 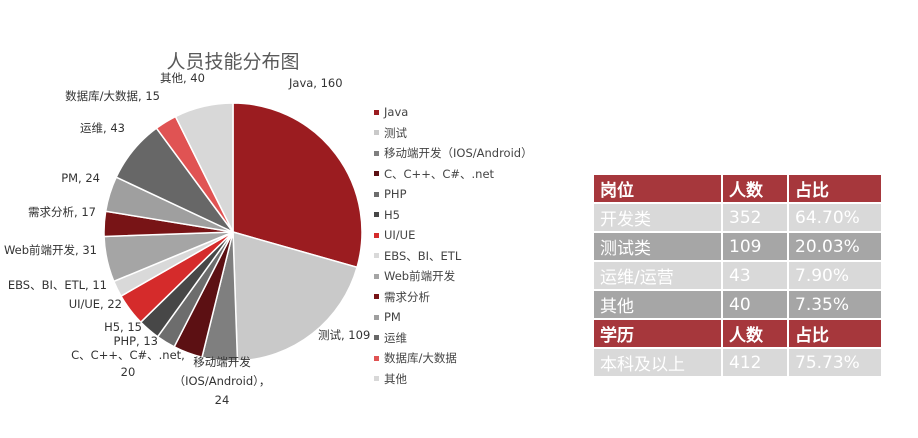 I want to click on table-header-row: 岗位 人数 占比, so click(x=737, y=188).